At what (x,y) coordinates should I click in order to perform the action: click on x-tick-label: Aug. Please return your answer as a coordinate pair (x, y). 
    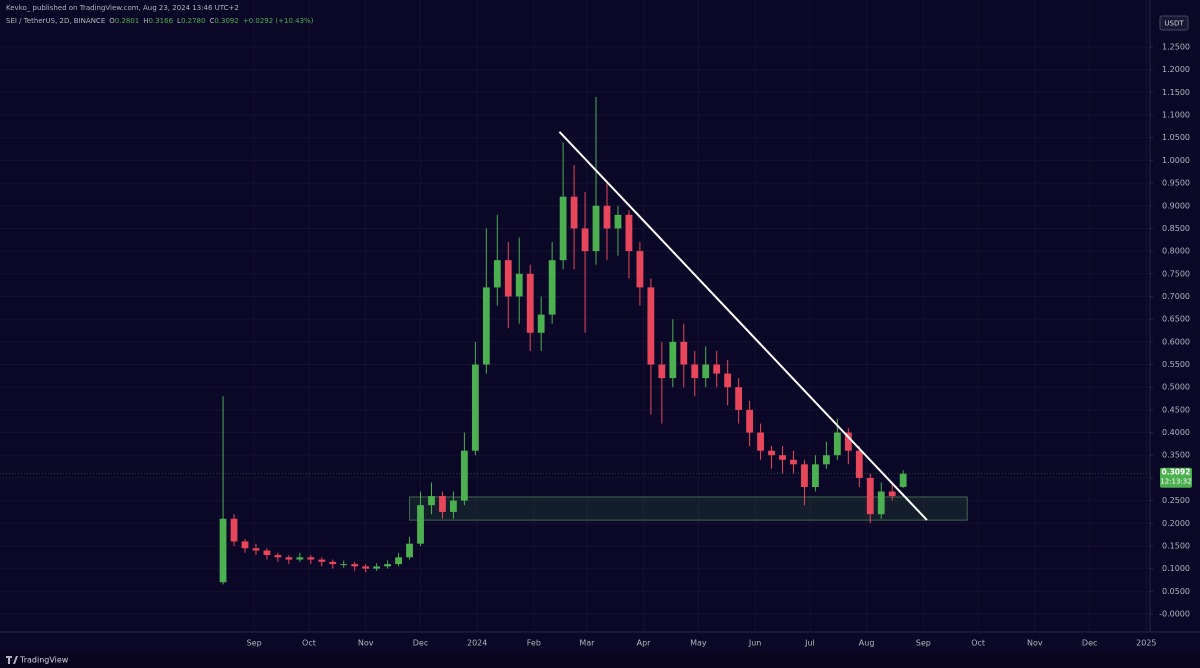
    Looking at the image, I should click on (867, 643).